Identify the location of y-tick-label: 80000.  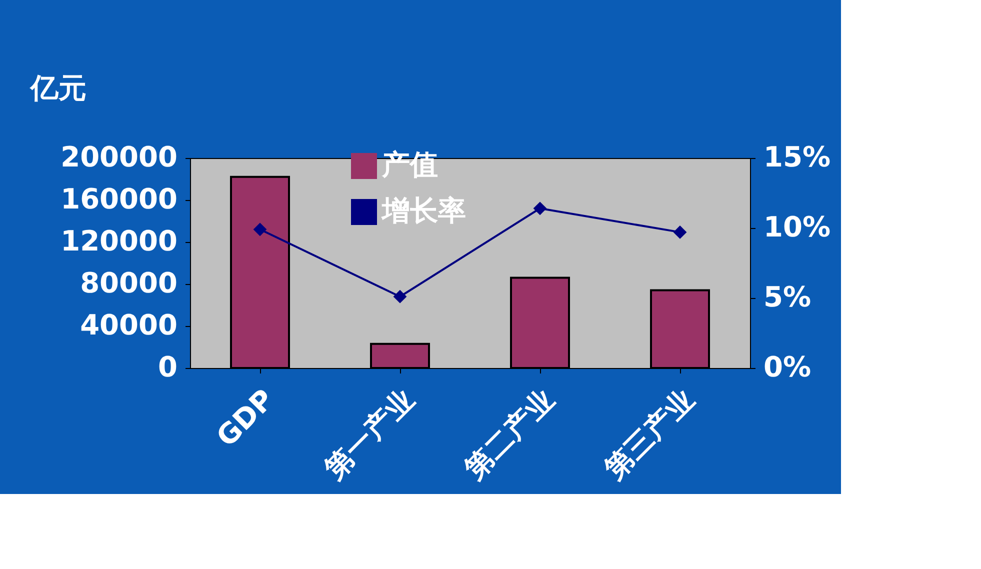
(129, 283).